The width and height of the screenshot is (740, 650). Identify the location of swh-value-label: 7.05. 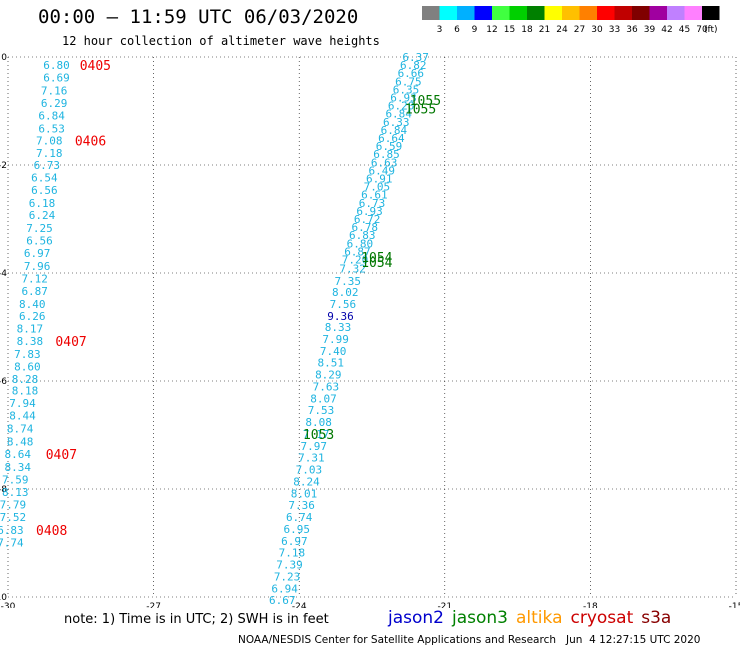
(377, 187).